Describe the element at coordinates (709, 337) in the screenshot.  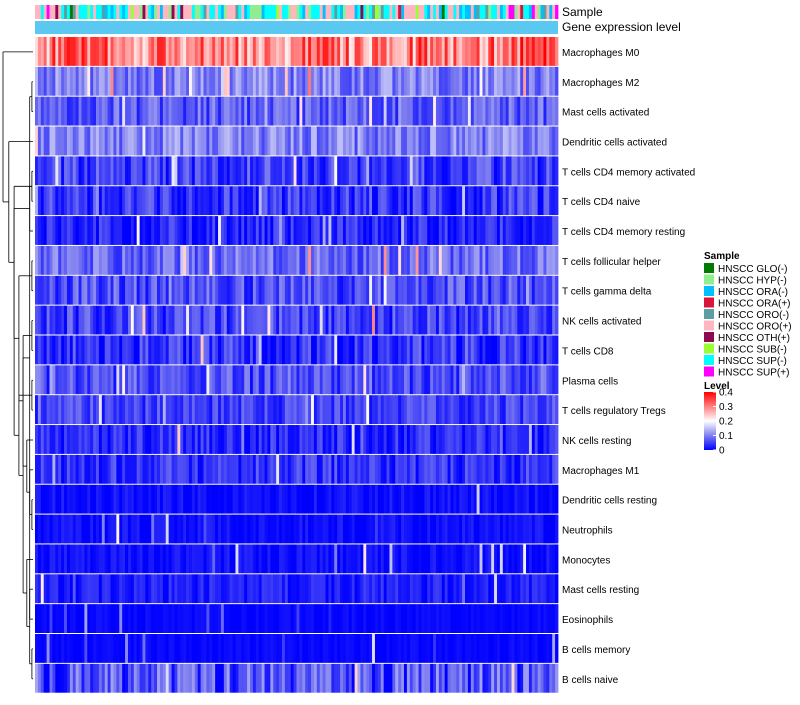
I see `legend-sample-swatch` at that location.